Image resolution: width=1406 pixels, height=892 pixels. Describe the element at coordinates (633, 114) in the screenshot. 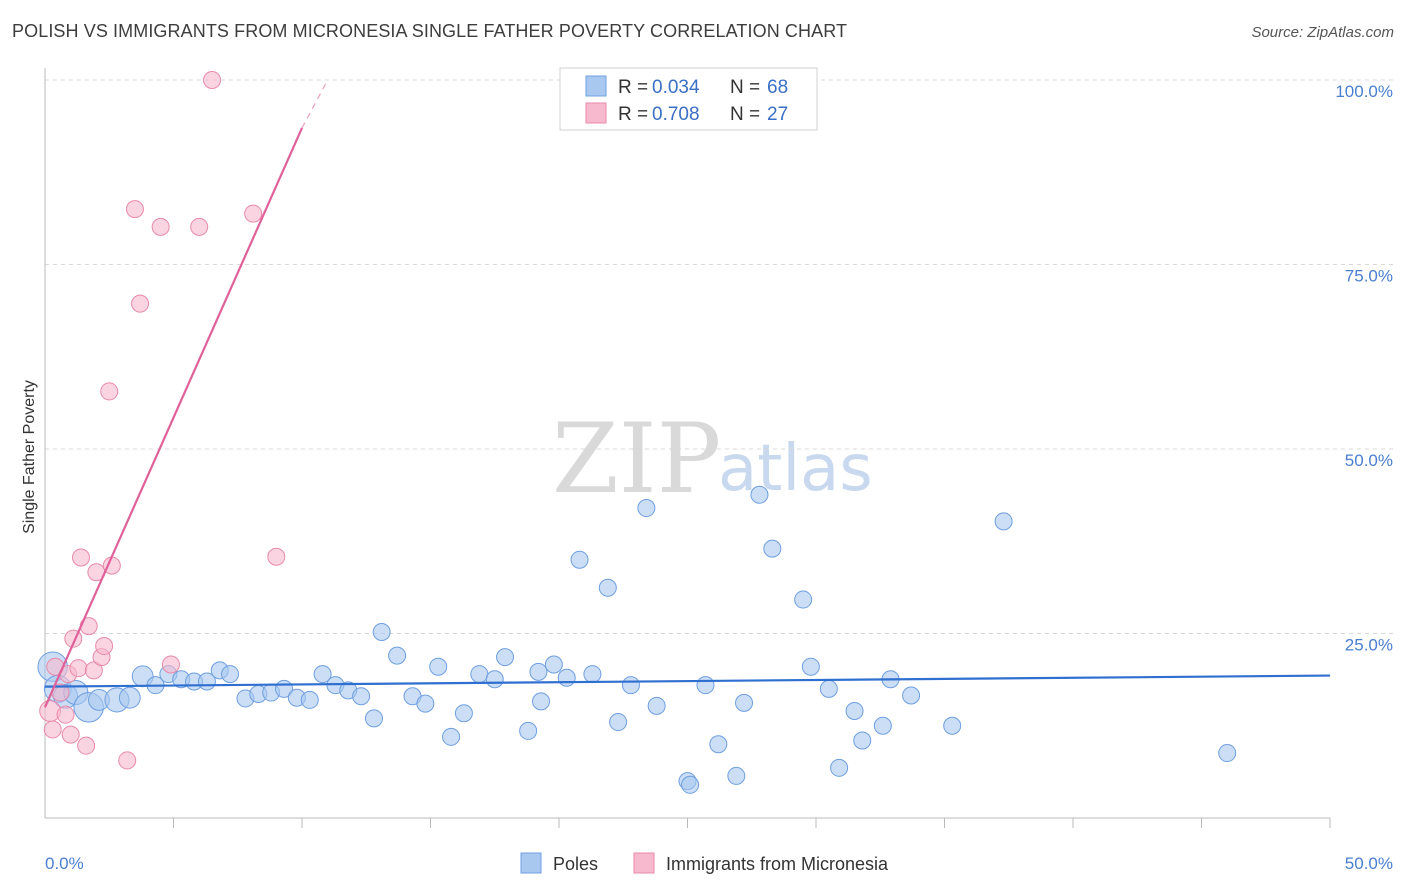

I see `legend-r-label-micronesia: R =` at that location.